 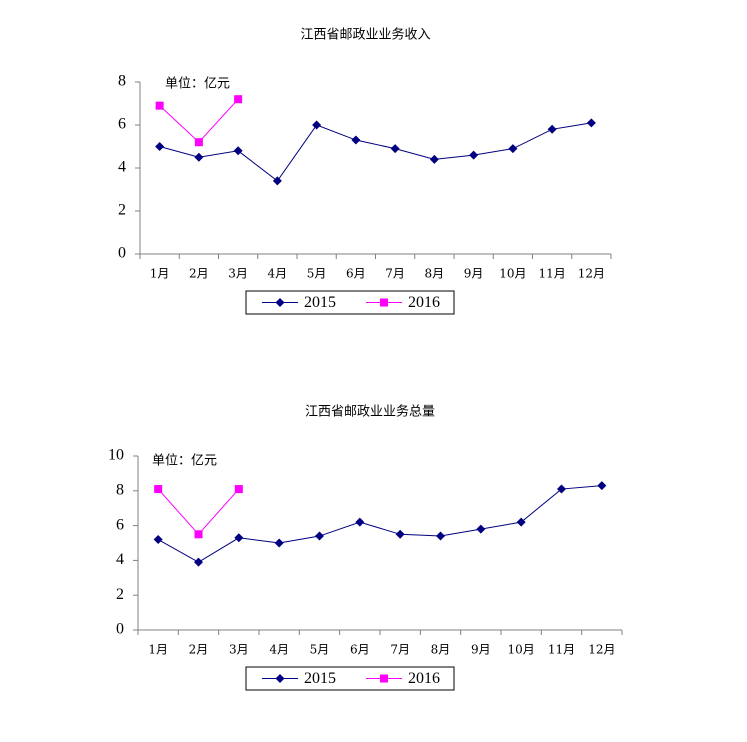 I want to click on chart-title: 江西省邮政业业务总量, so click(x=370, y=412).